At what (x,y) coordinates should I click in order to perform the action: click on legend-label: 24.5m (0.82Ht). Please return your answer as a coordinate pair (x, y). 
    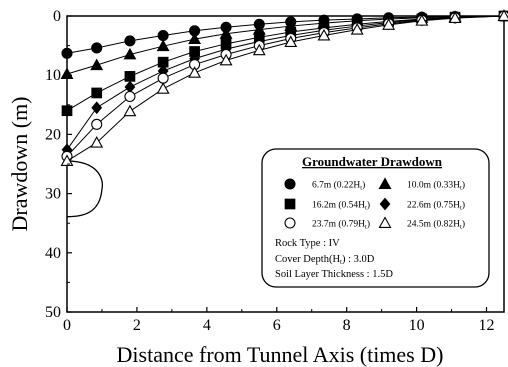
    Looking at the image, I should click on (436, 225).